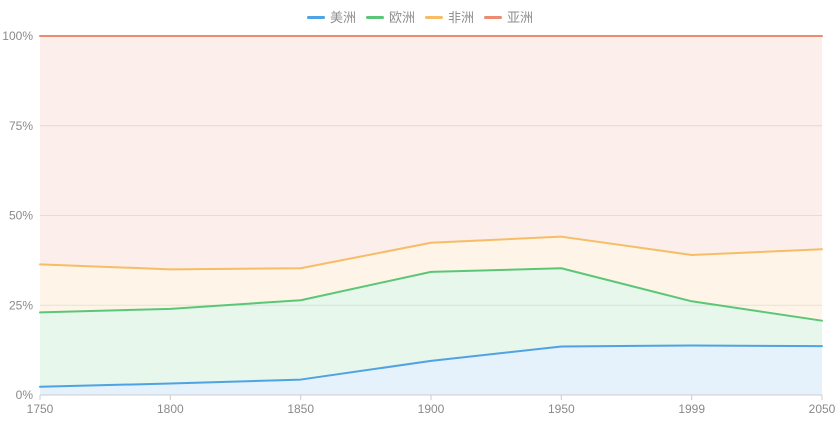 This screenshot has width=840, height=426. I want to click on y-axis-label: 75%, so click(21, 126).